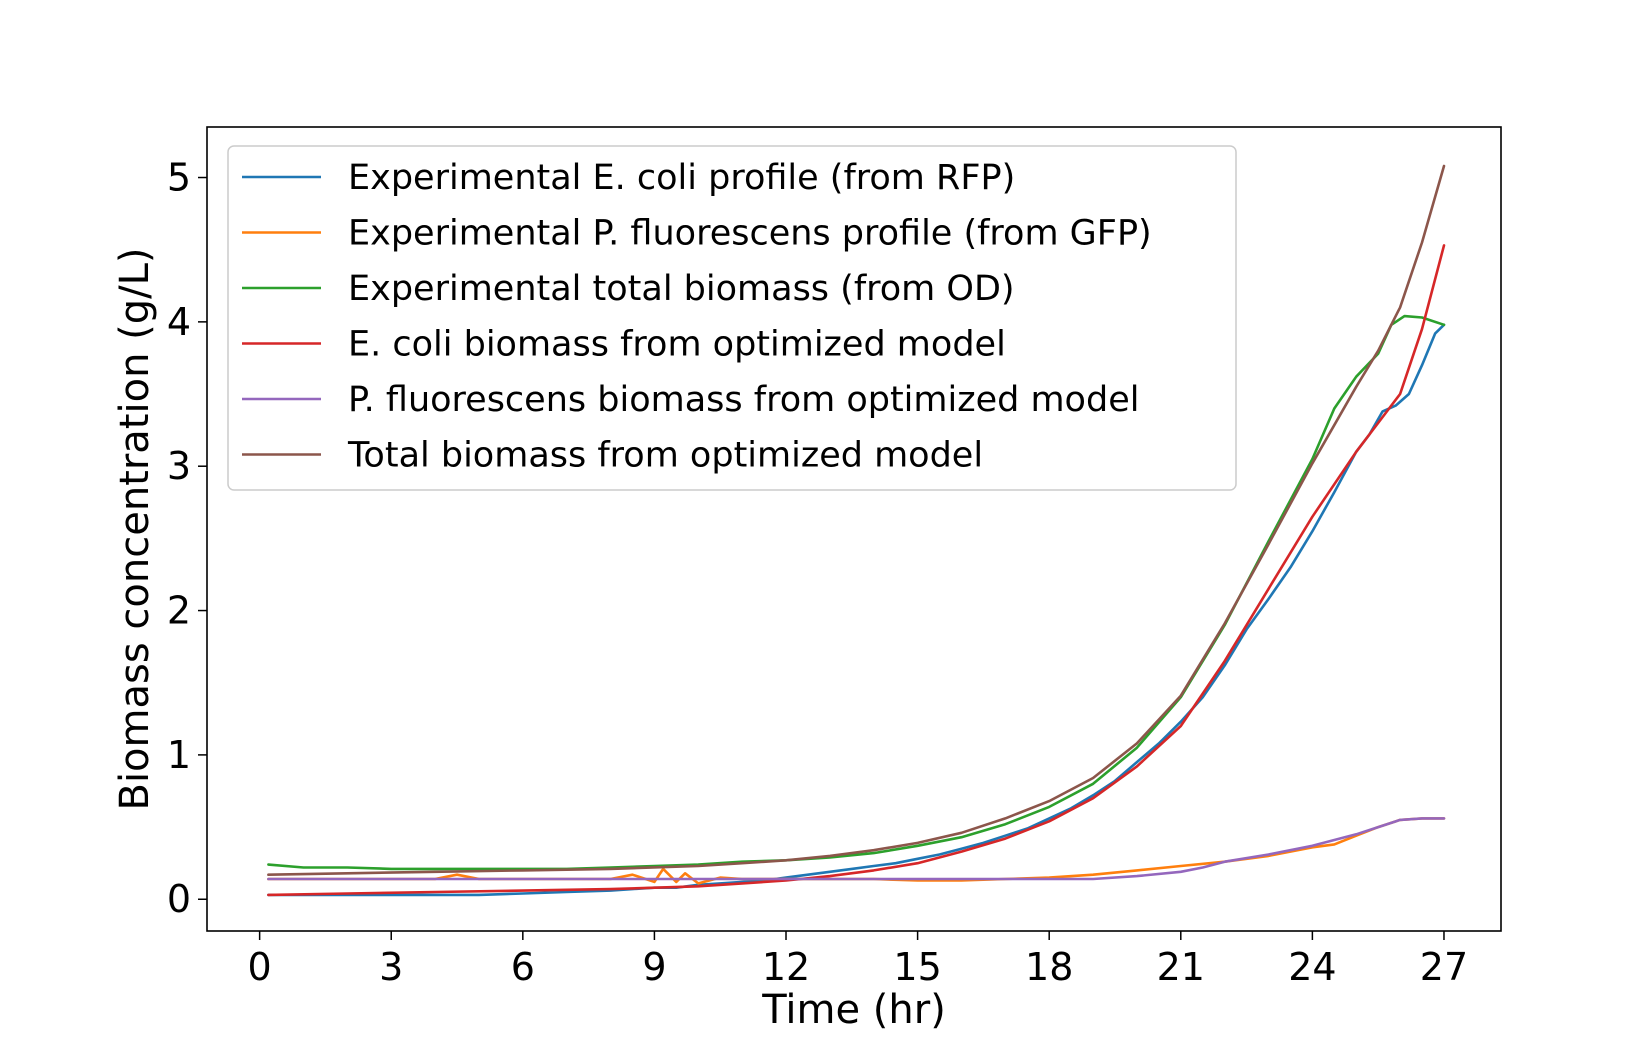 The image size is (1650, 1050). I want to click on x-tick-label: 15, so click(917, 967).